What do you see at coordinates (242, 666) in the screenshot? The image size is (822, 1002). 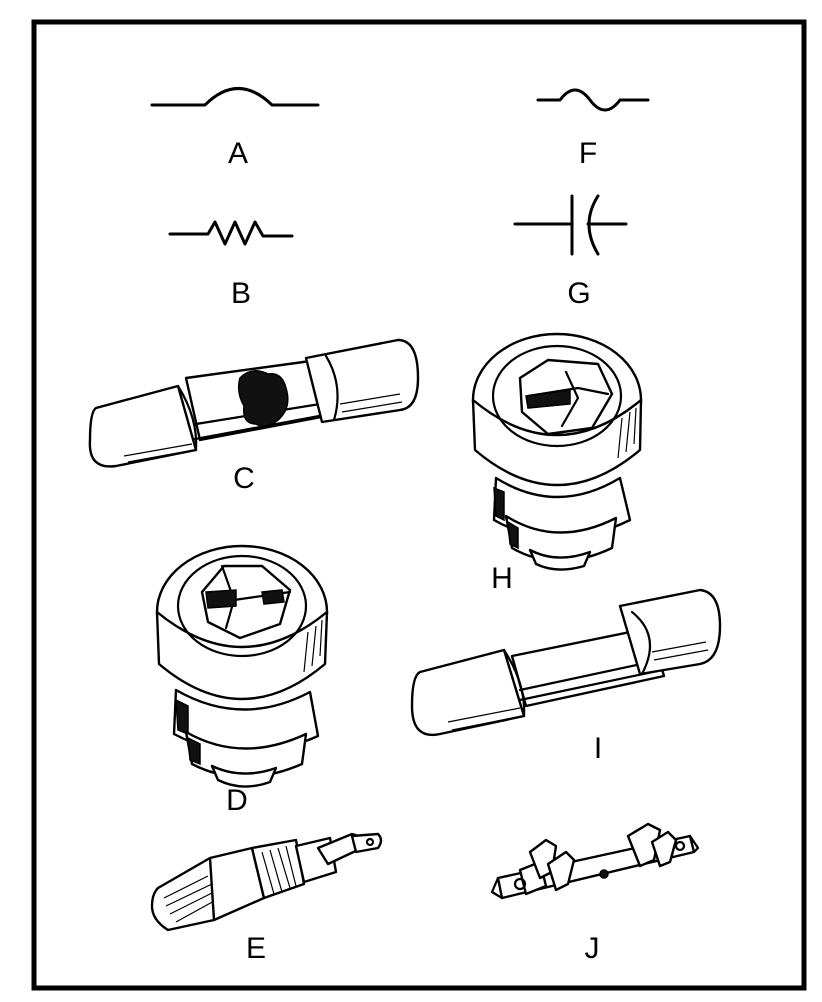 I see `plug-fuse-good-d` at bounding box center [242, 666].